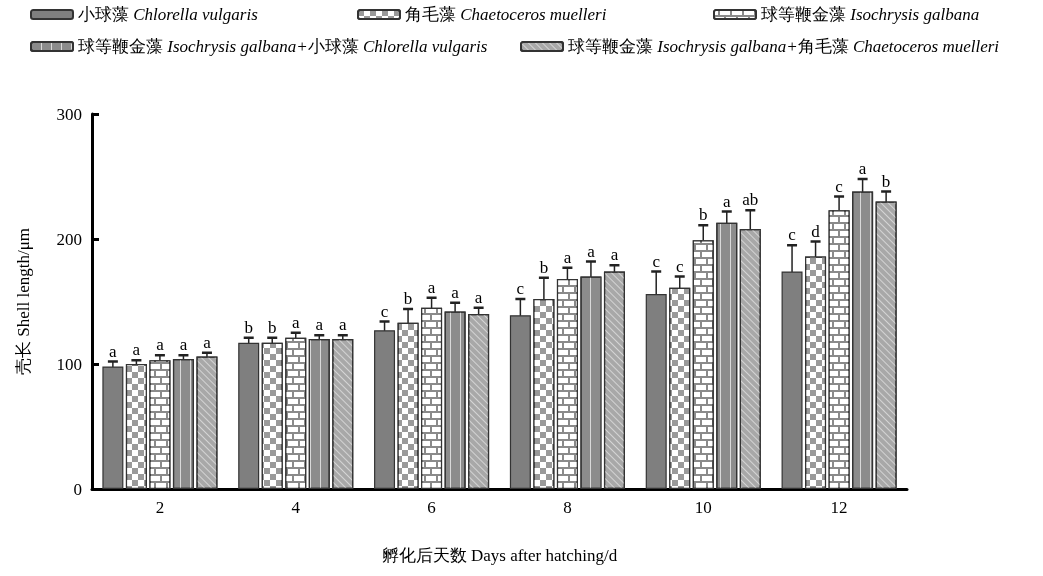  What do you see at coordinates (23, 301) in the screenshot?
I see `y-axis-title: 壳长 Shell length/μm` at bounding box center [23, 301].